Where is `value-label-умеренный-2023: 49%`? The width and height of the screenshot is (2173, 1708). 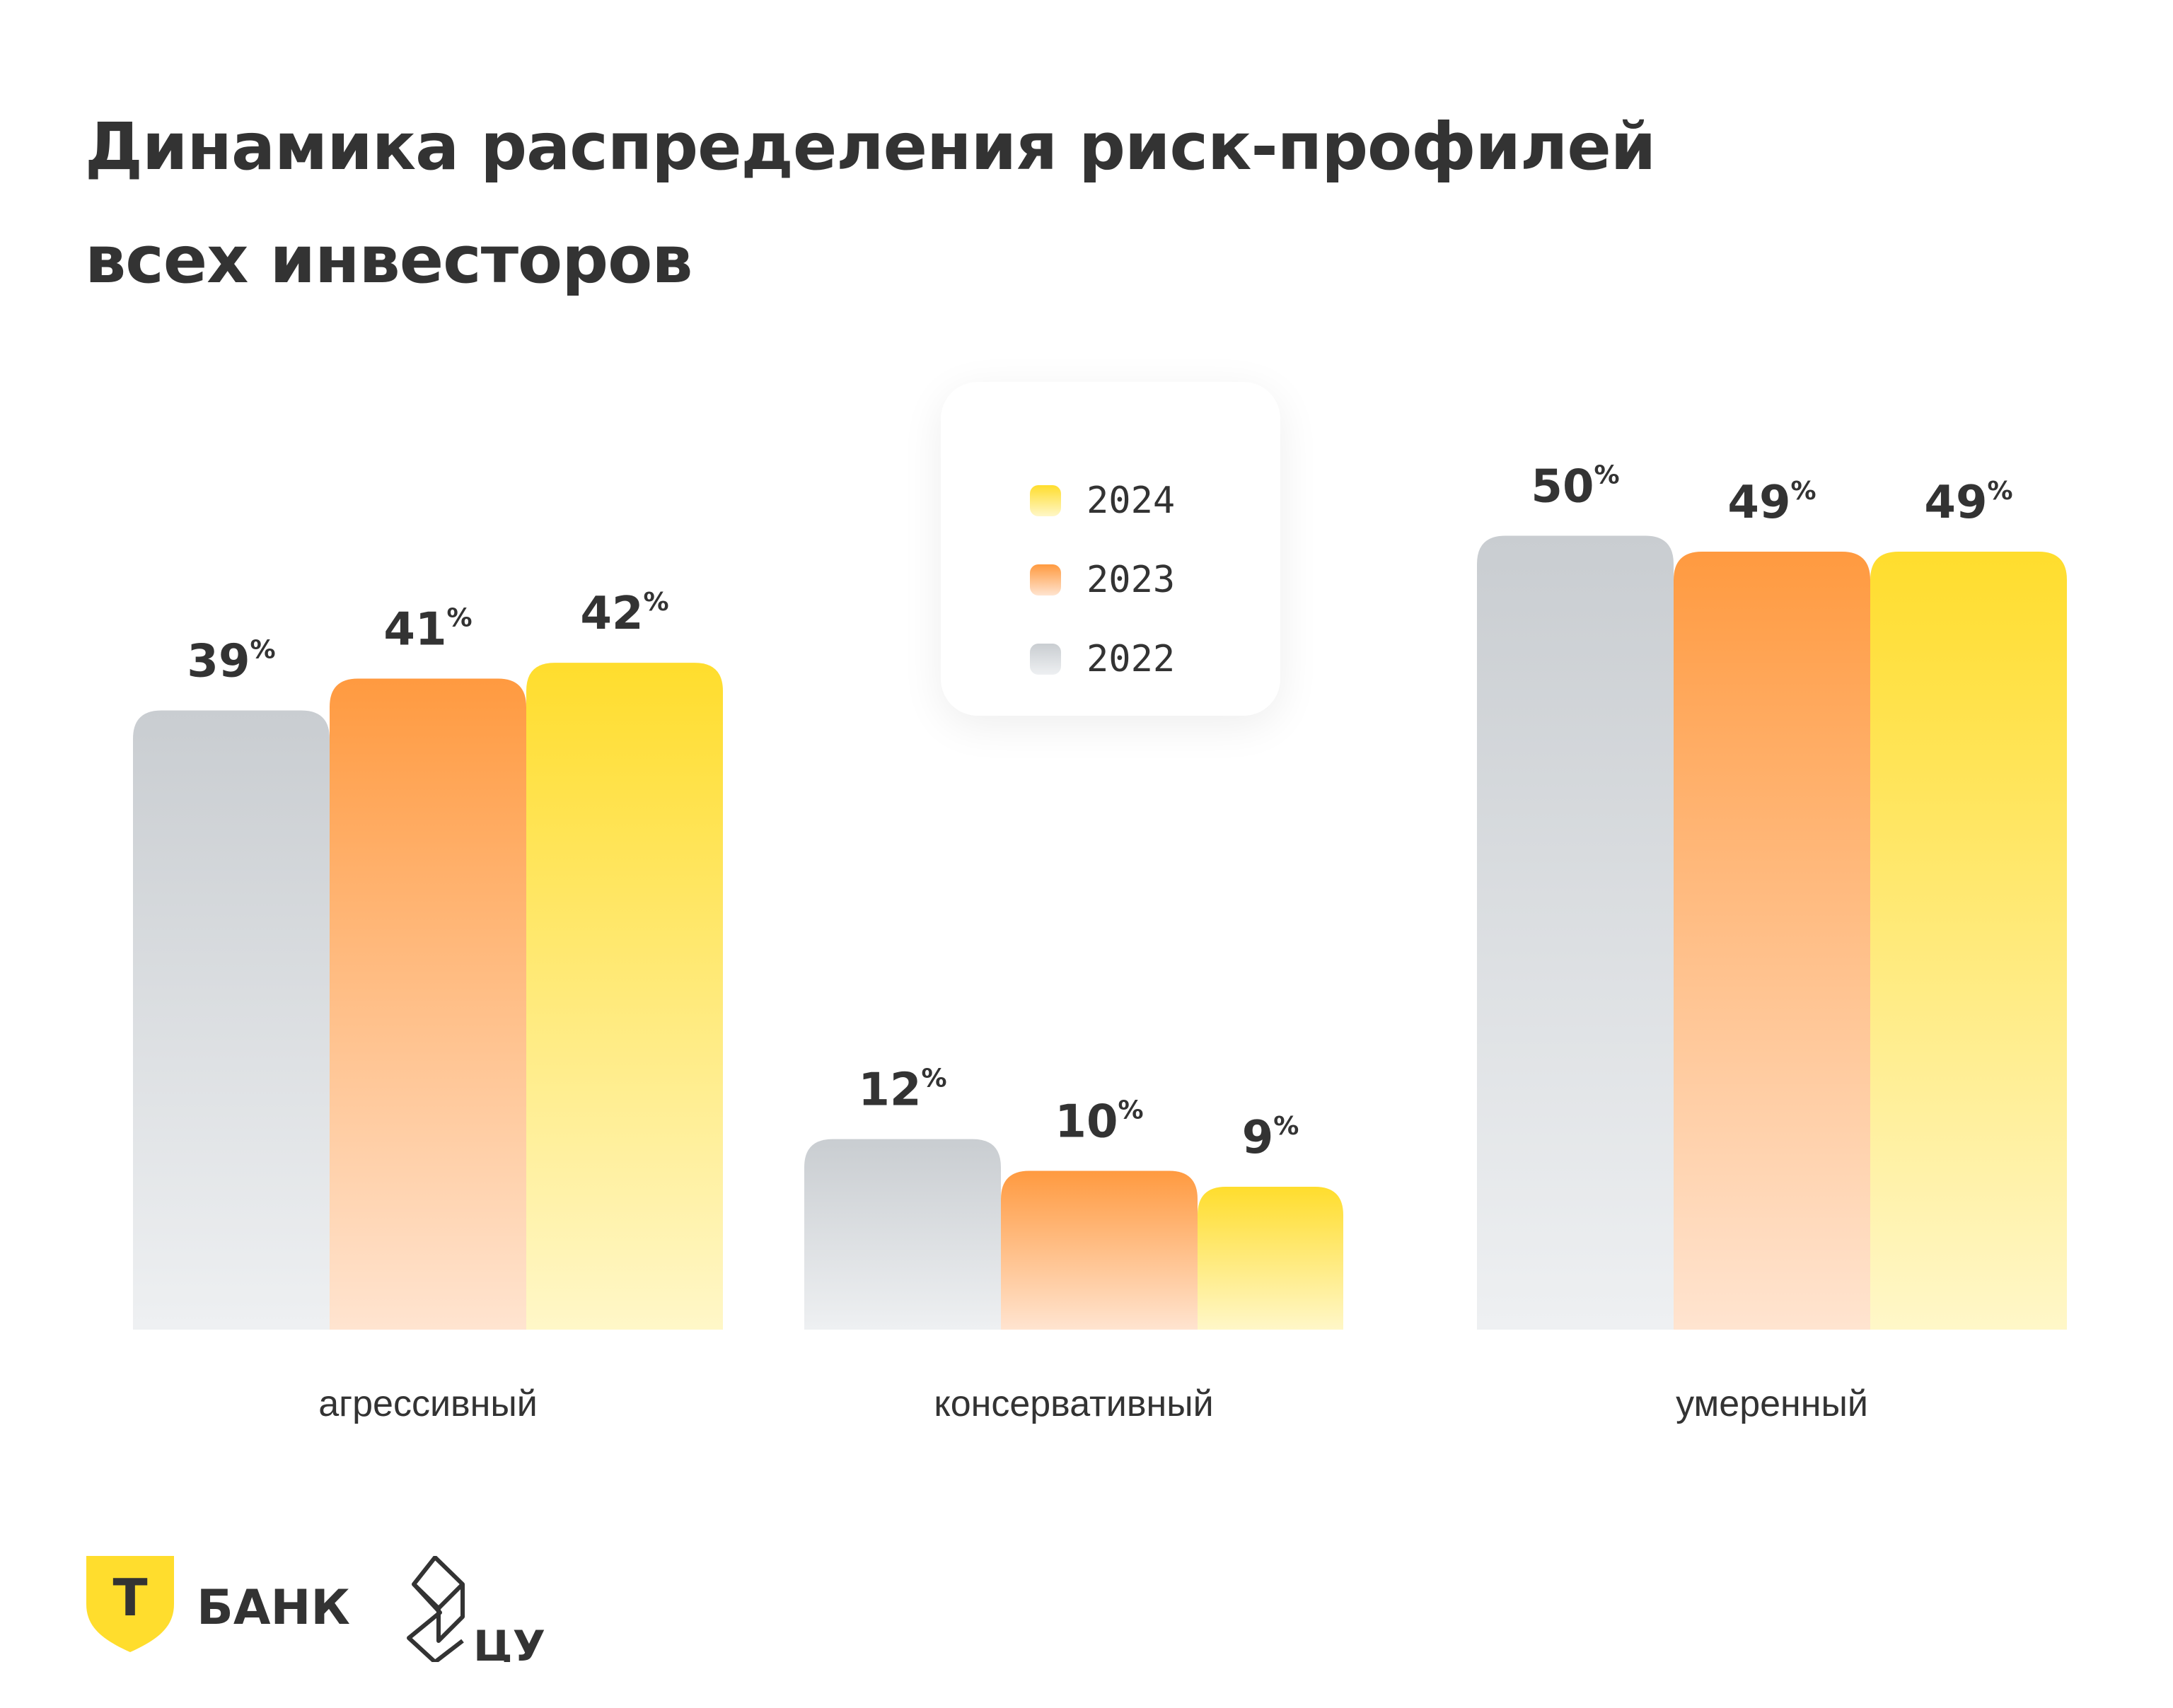
value-label-умеренный-2023: 49% is located at coordinates (1771, 503).